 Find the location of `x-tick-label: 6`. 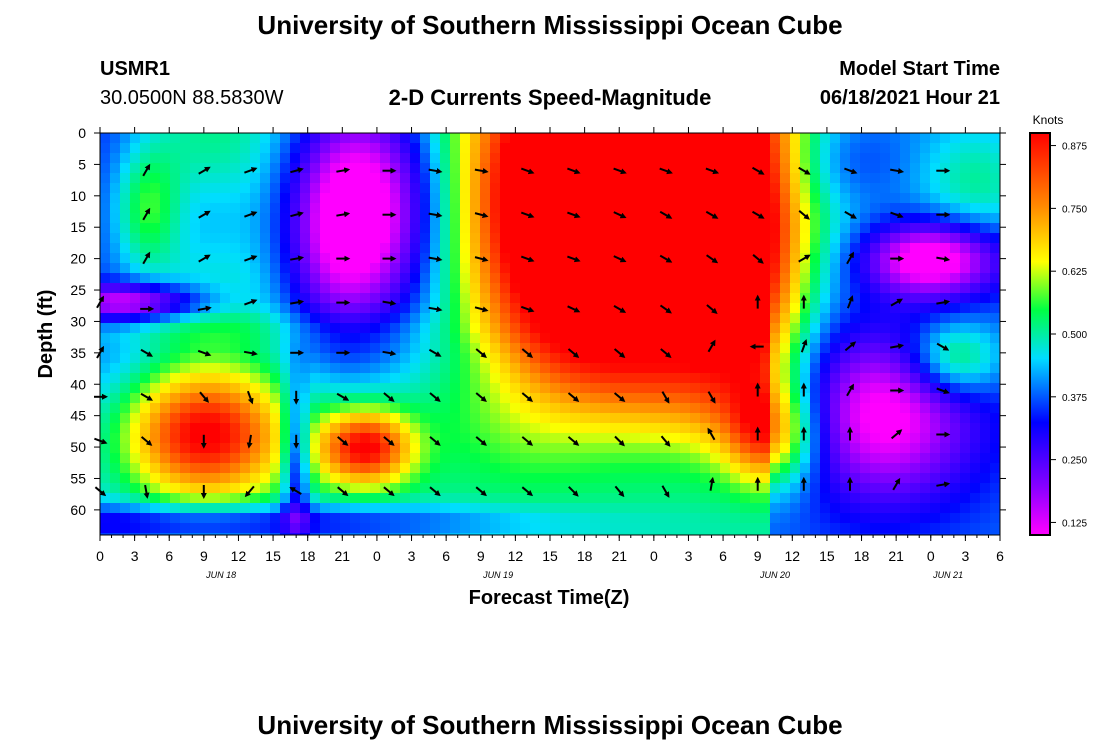

x-tick-label: 6 is located at coordinates (169, 556).